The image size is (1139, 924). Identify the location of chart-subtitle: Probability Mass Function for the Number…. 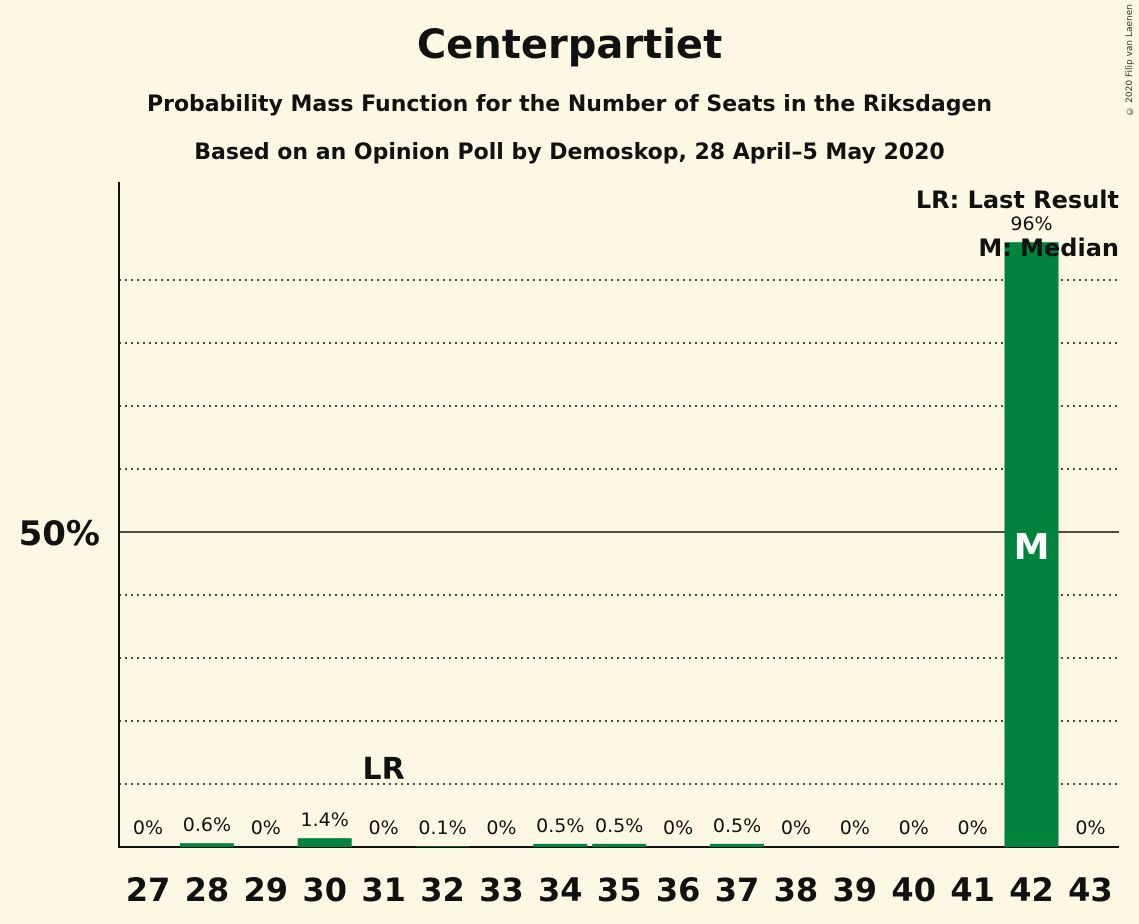
(569, 104).